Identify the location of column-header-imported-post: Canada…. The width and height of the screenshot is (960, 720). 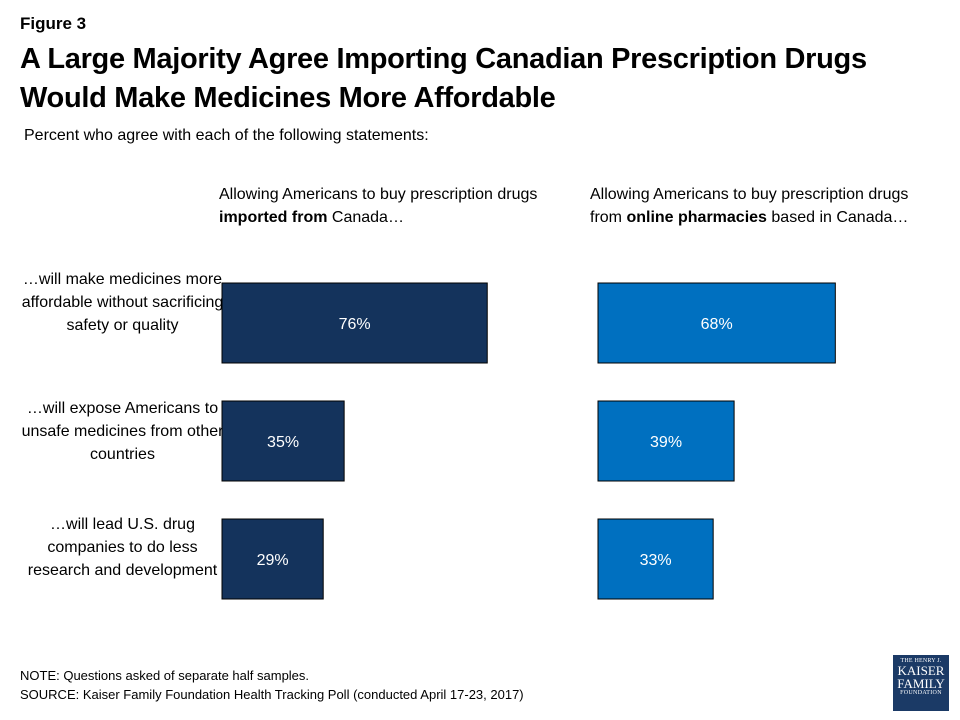
(365, 217).